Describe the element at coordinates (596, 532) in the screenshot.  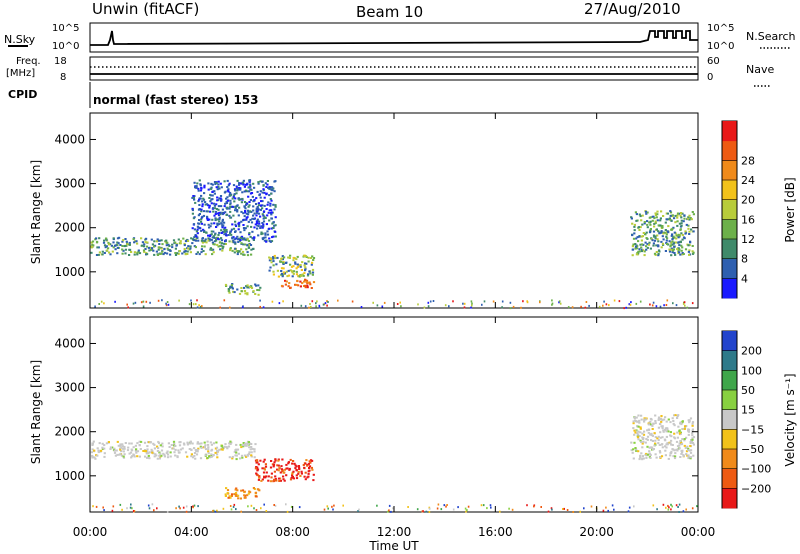
I see `xtick-label: 20:00` at that location.